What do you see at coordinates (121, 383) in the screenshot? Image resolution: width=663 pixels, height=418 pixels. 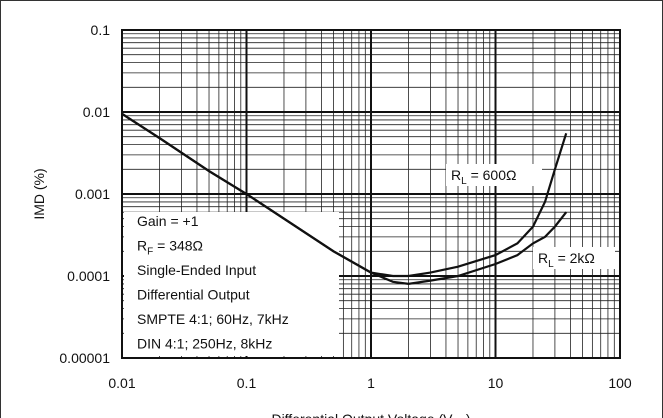 I see `x-tick-label: 0.01` at bounding box center [121, 383].